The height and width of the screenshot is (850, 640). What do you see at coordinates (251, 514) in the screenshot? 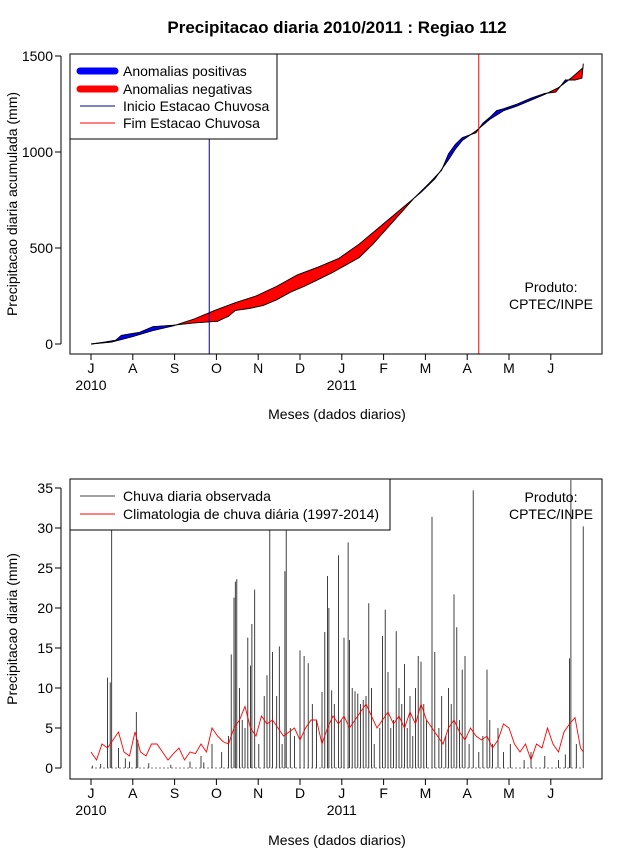
I see `legend-climatology-label: Climatologia de chuva diária (1997-2014)` at bounding box center [251, 514].